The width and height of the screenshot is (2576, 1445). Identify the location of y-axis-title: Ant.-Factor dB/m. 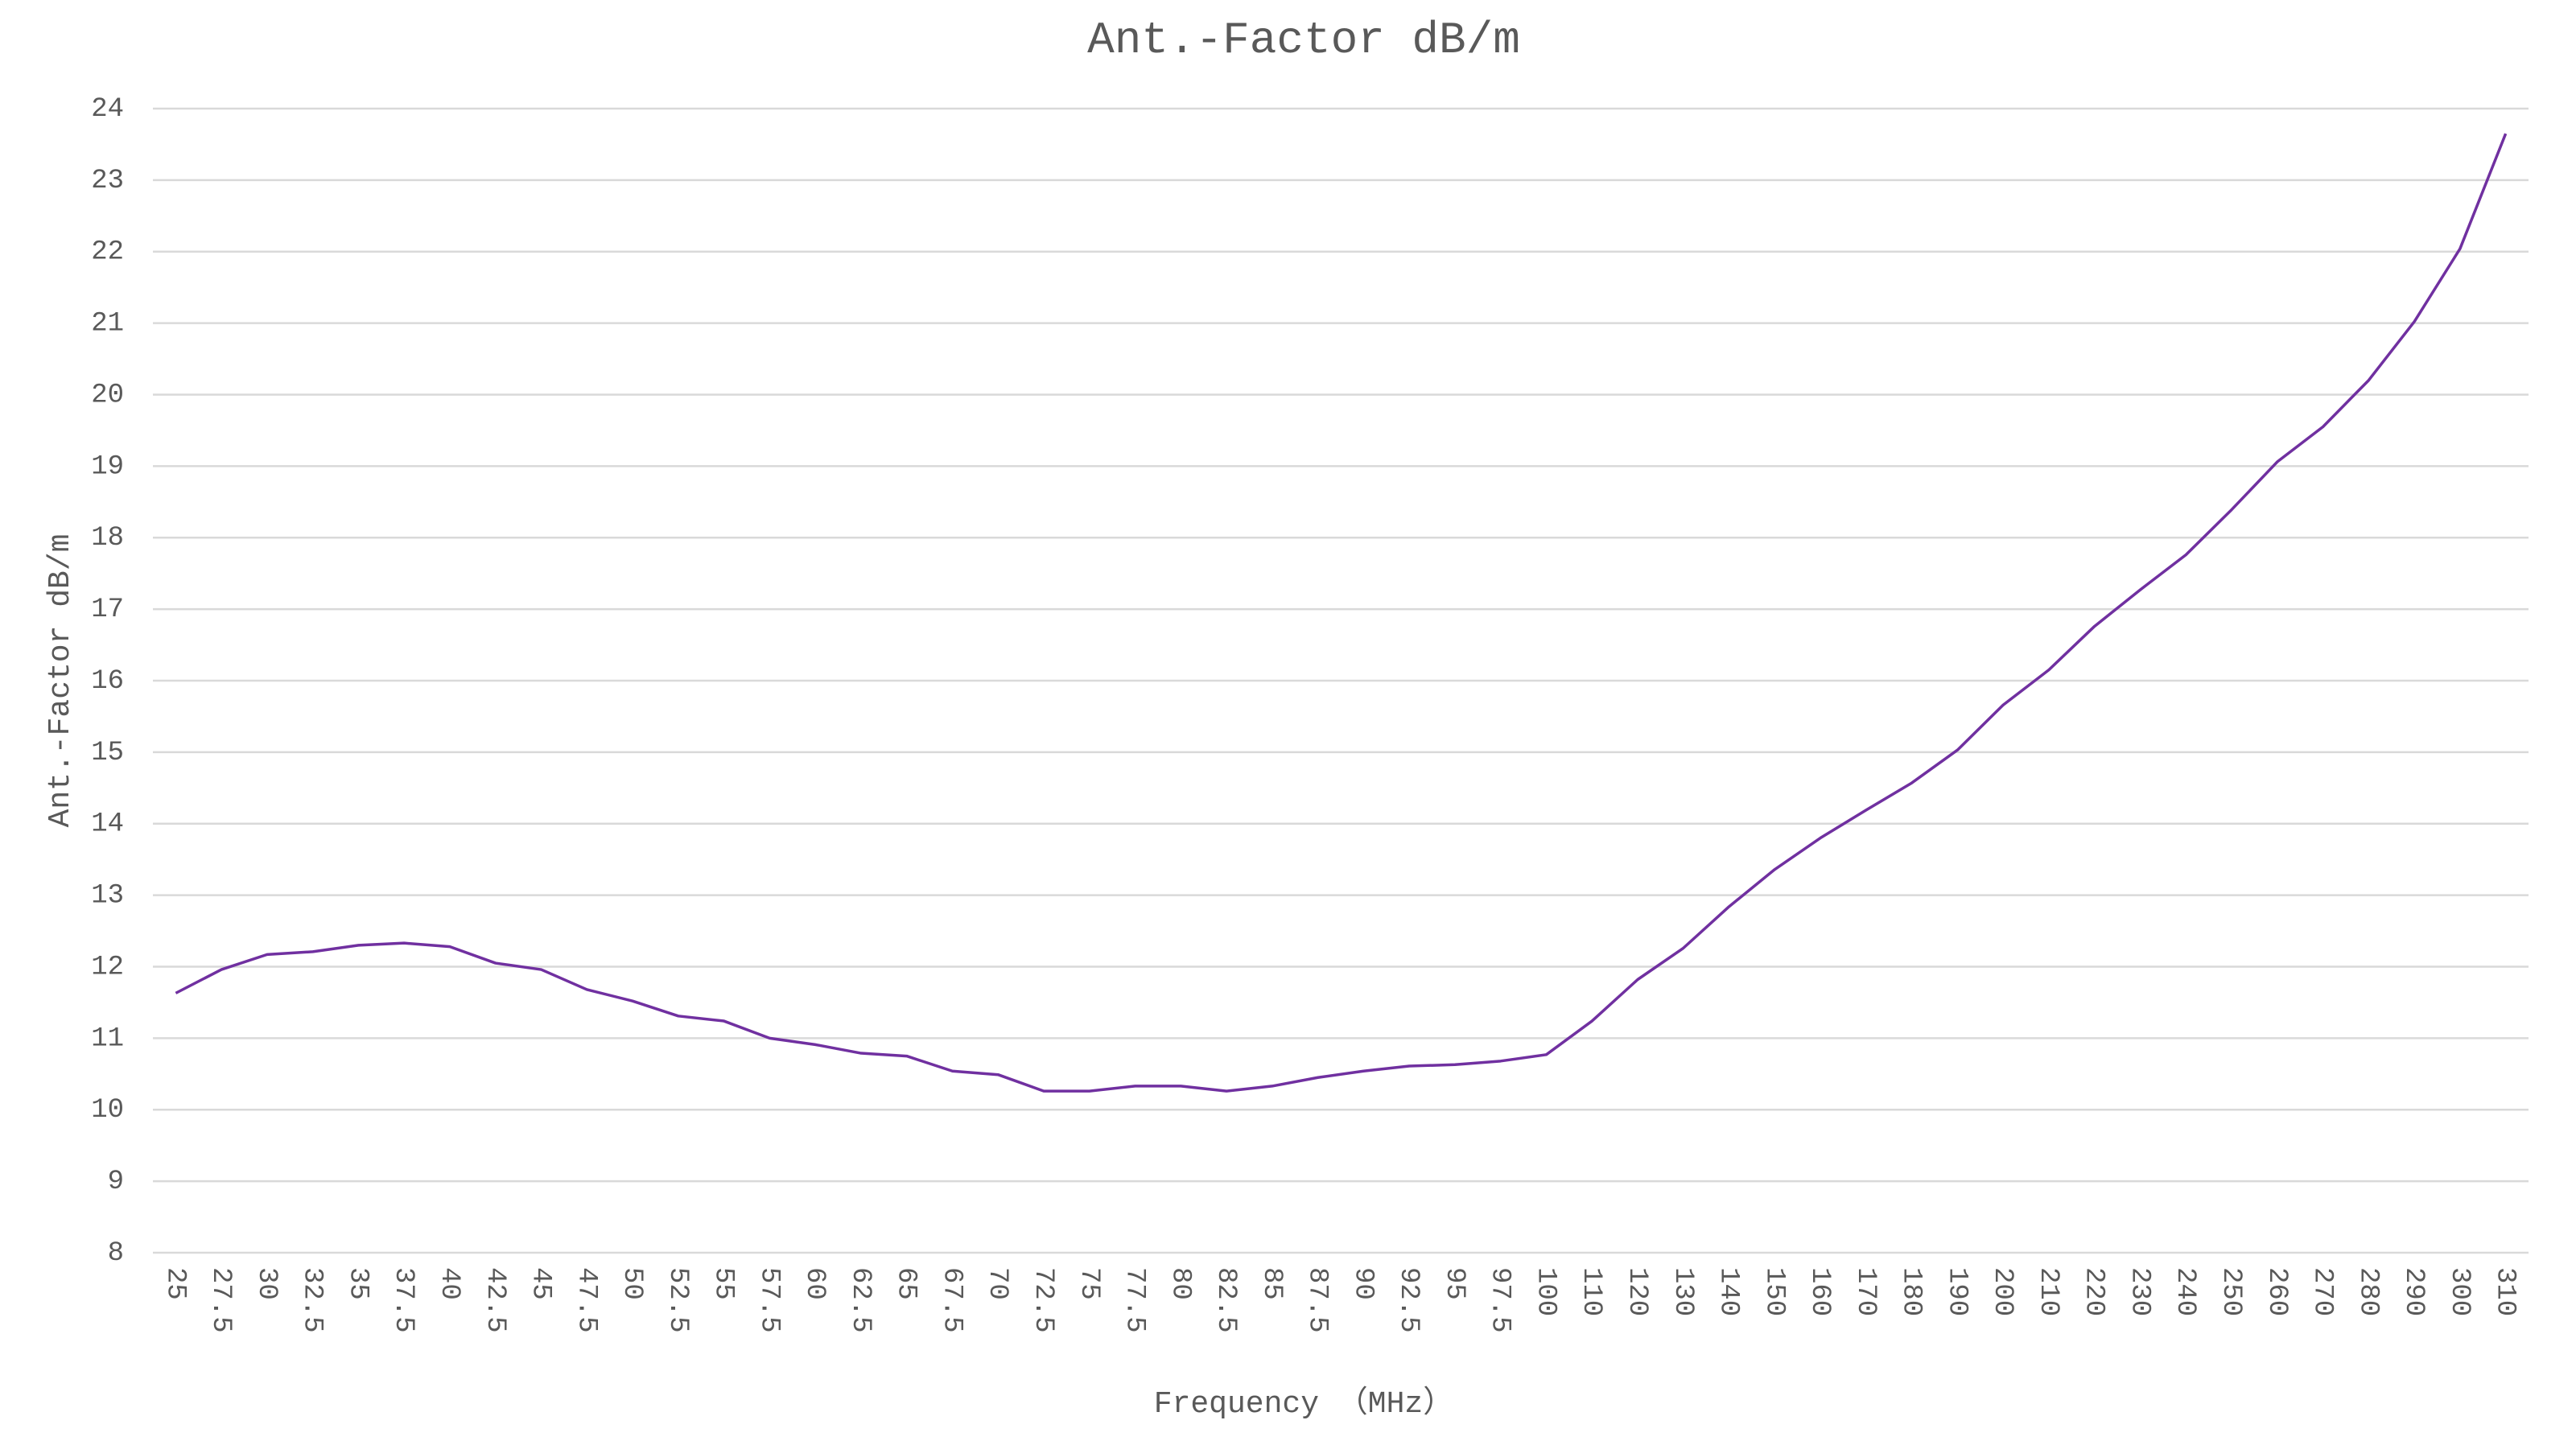
(60, 681).